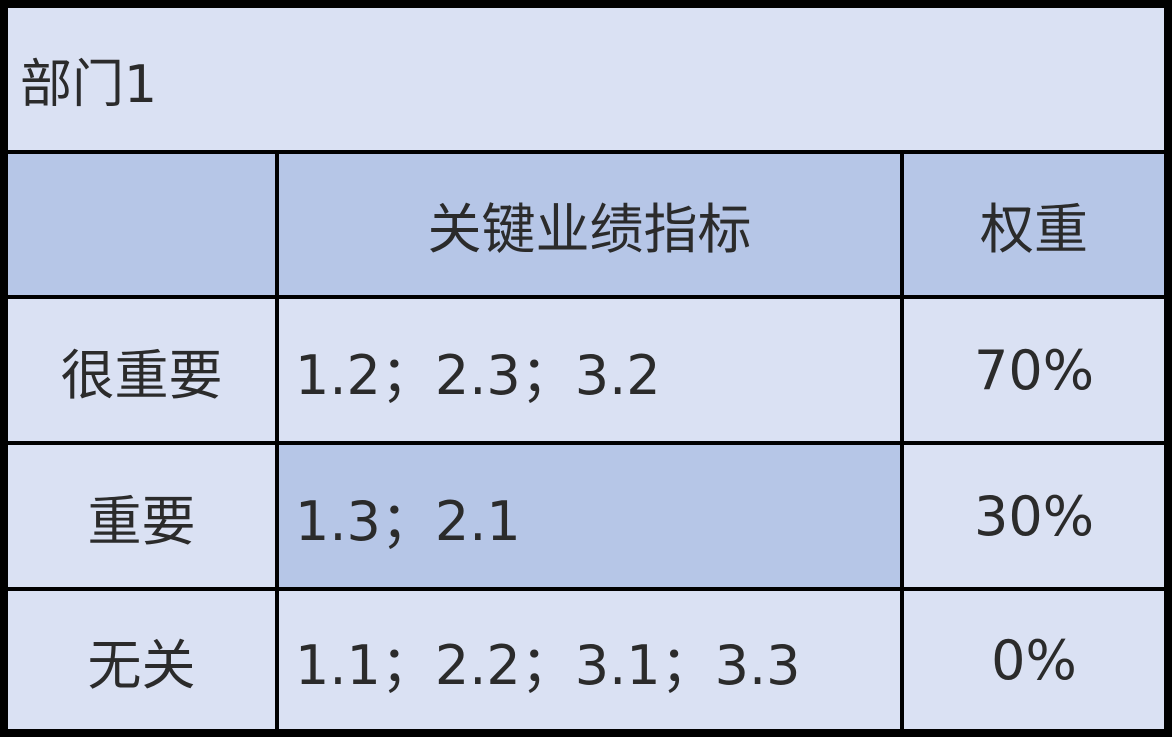 This screenshot has height=737, width=1172. I want to click on header-weight: 权重, so click(1034, 224).